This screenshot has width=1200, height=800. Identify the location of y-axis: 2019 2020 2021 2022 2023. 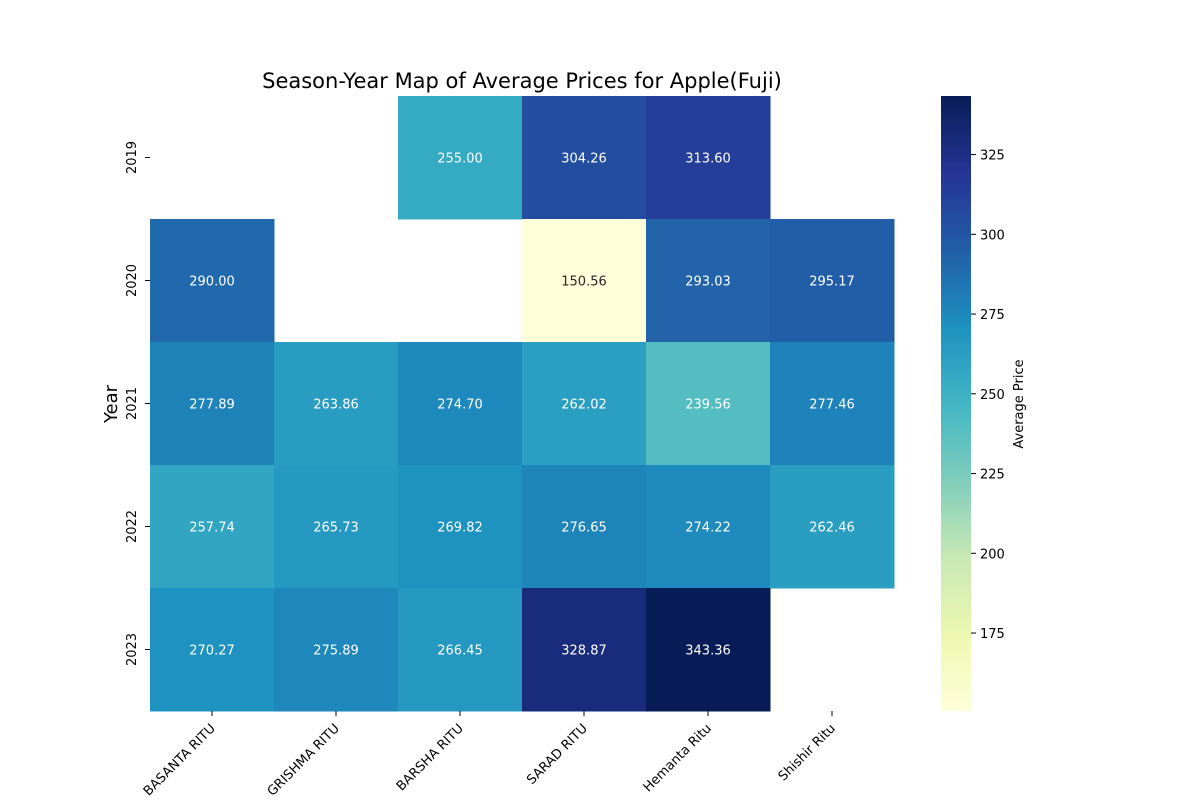
(137, 403).